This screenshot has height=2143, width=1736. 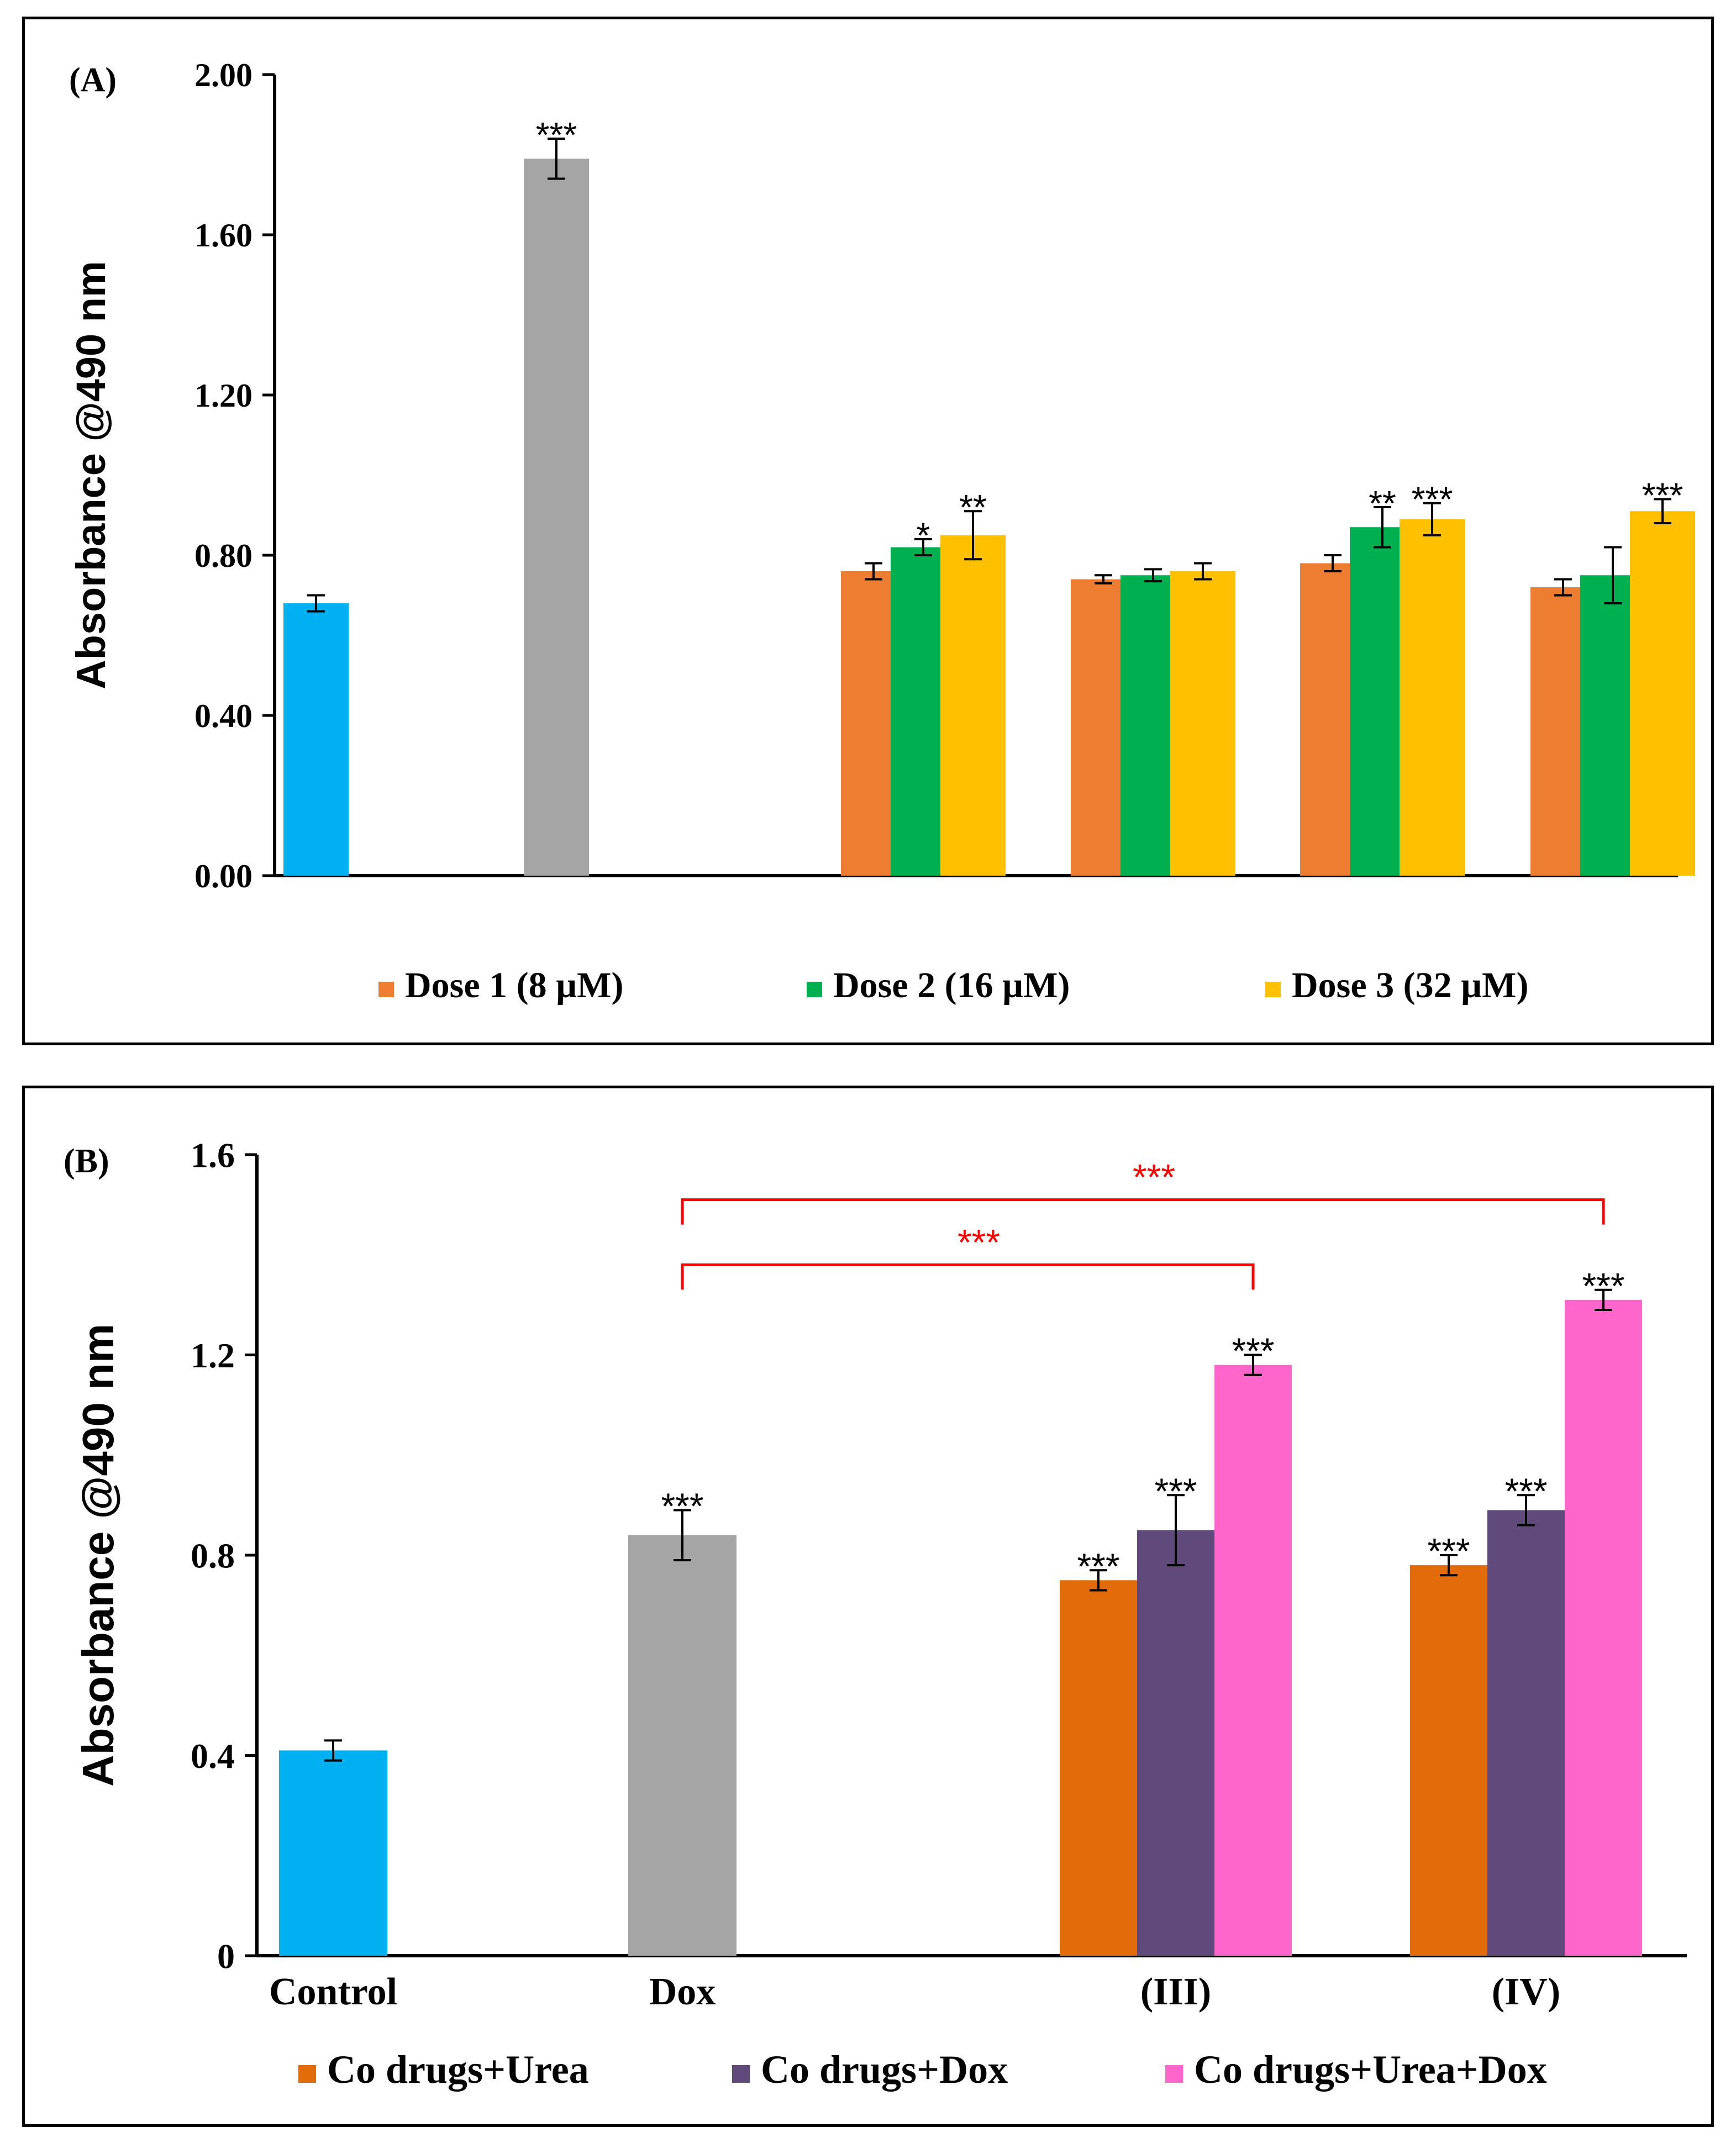 What do you see at coordinates (213, 1355) in the screenshot?
I see `b-y-tick-label: 1.2` at bounding box center [213, 1355].